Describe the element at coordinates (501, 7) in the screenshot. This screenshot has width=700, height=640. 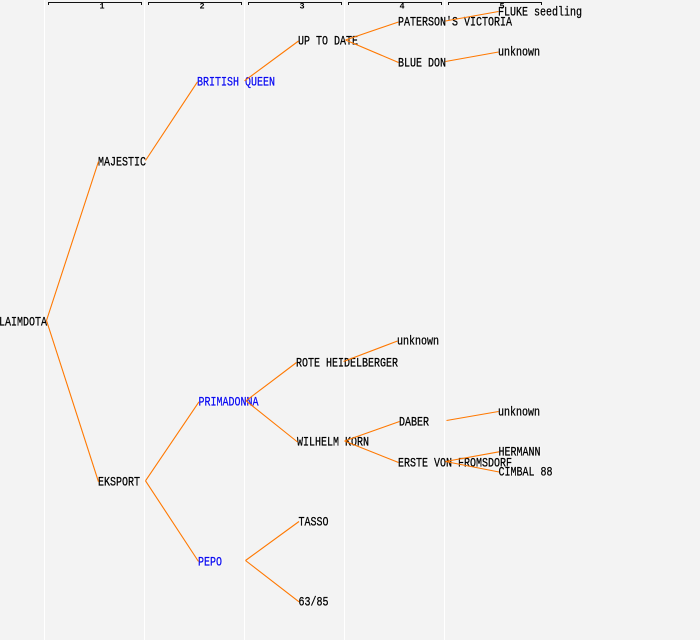
I see `svg-text: 5` at that location.